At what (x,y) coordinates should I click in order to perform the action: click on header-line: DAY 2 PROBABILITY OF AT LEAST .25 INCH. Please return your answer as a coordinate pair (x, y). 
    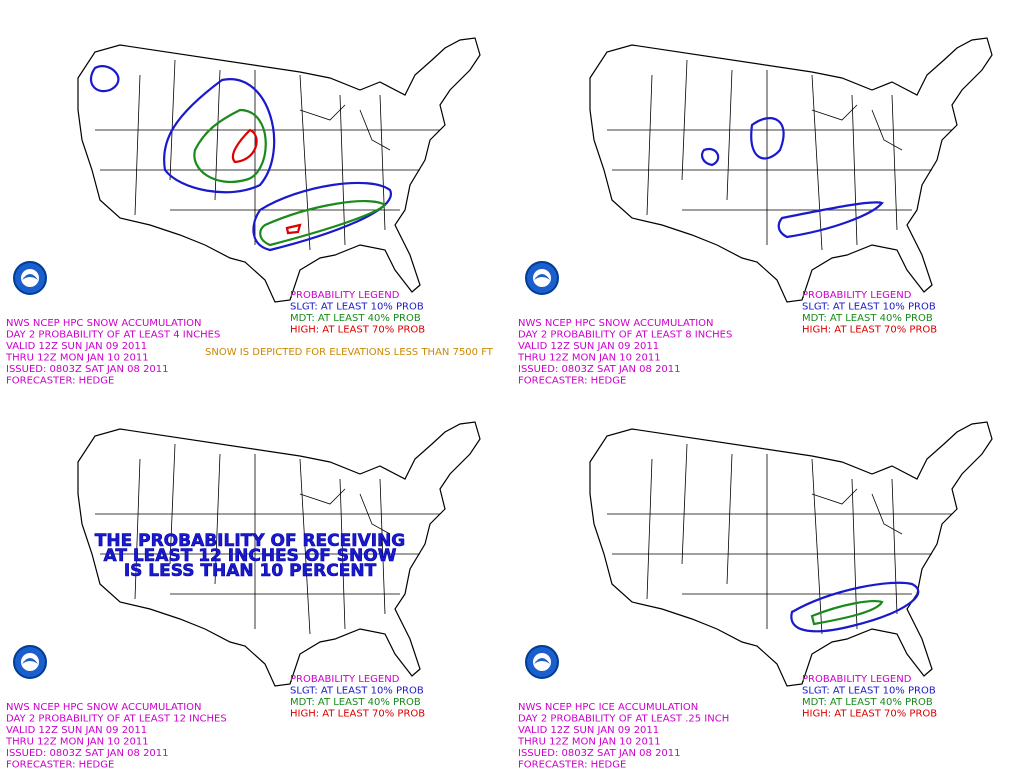
    Looking at the image, I should click on (623, 719).